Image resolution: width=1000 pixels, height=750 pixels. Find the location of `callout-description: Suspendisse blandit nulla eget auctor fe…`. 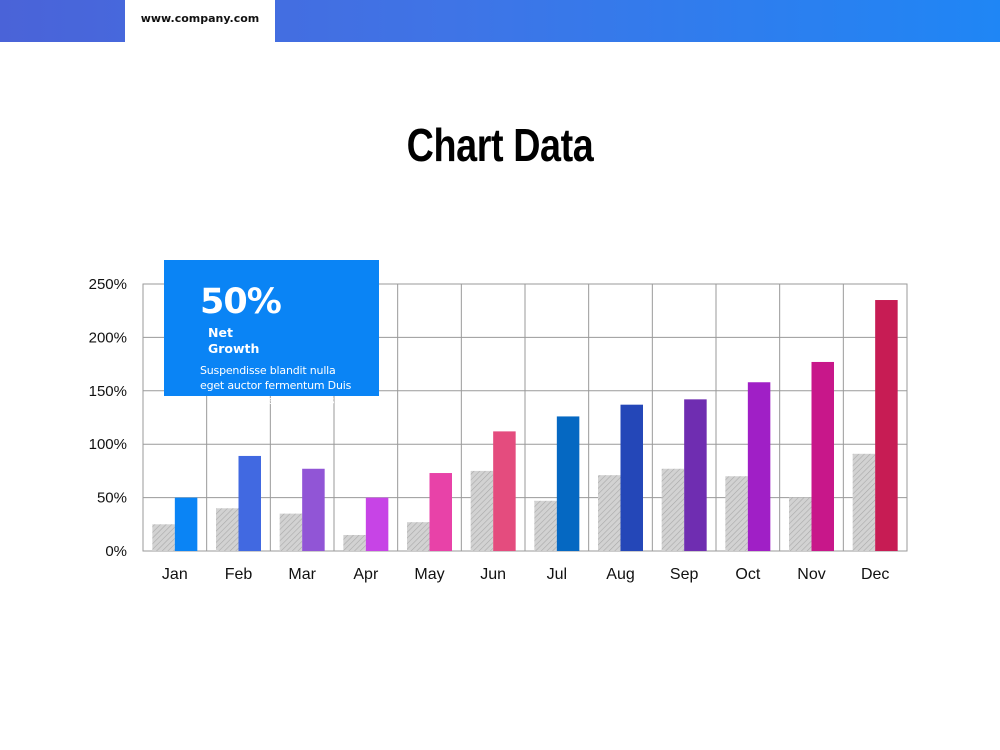

callout-description: Suspendisse blandit nulla eget auctor fe… is located at coordinates (276, 385).